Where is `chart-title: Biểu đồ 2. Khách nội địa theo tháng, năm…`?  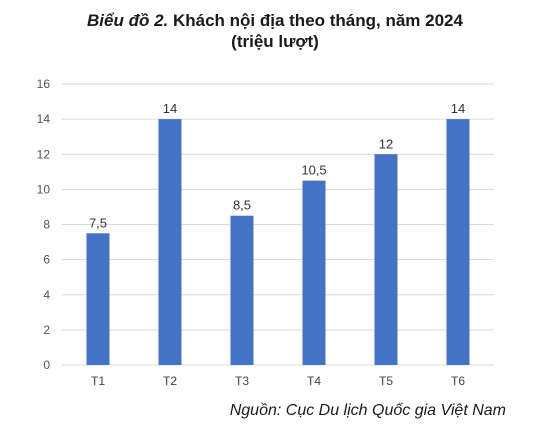 chart-title: Biểu đồ 2. Khách nội địa theo tháng, năm… is located at coordinates (275, 31).